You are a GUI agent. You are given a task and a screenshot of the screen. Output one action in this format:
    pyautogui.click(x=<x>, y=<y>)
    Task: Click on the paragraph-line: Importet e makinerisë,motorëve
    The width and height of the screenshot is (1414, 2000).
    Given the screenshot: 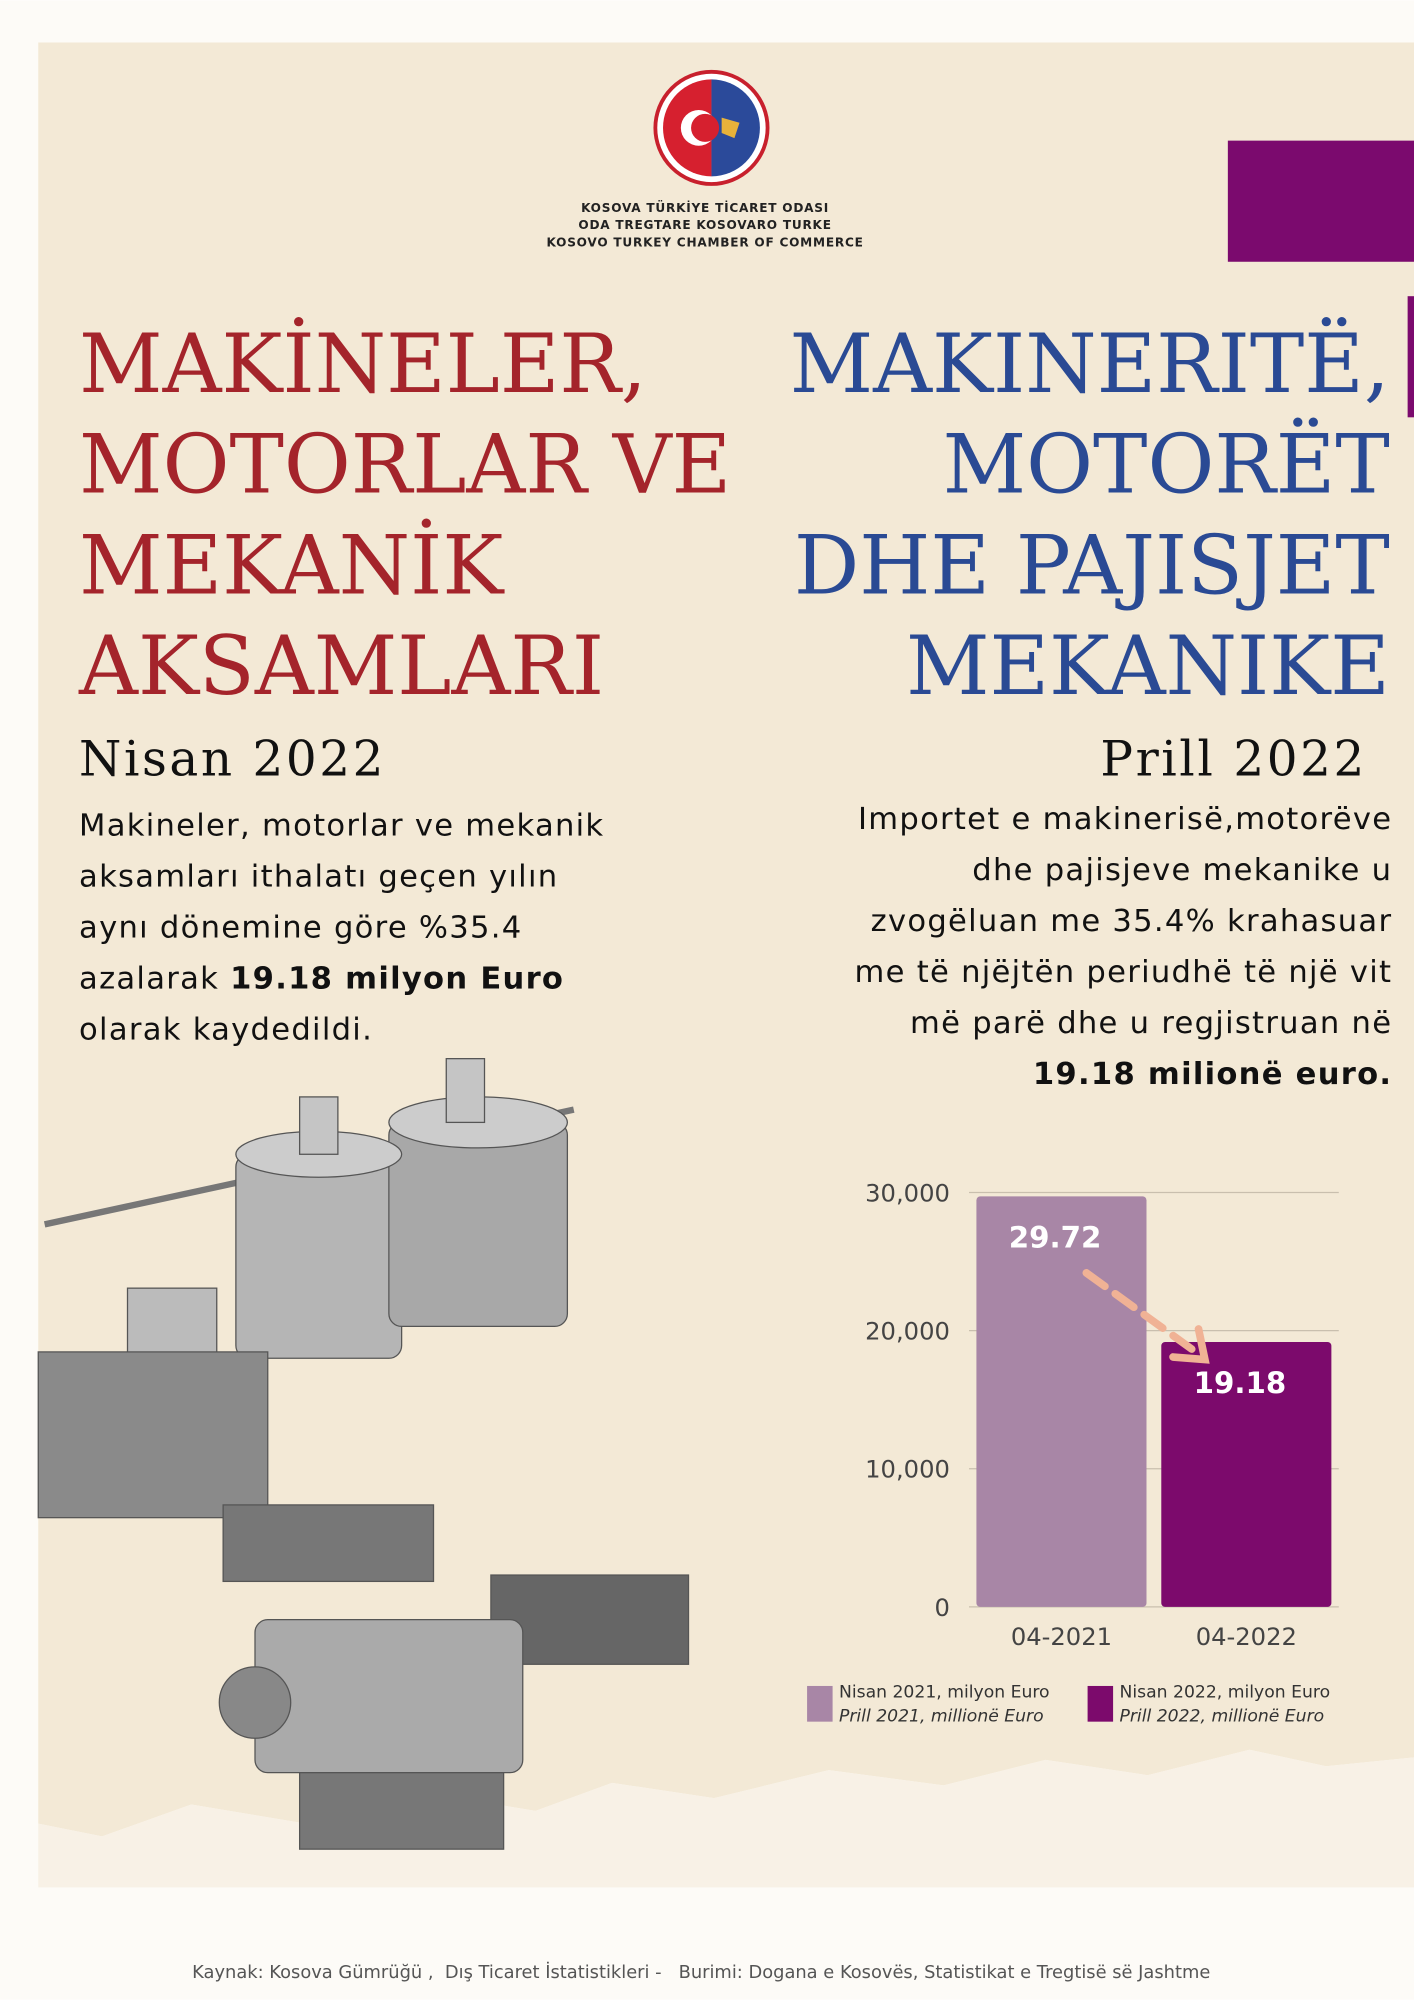 What is the action you would take?
    pyautogui.click(x=1125, y=819)
    